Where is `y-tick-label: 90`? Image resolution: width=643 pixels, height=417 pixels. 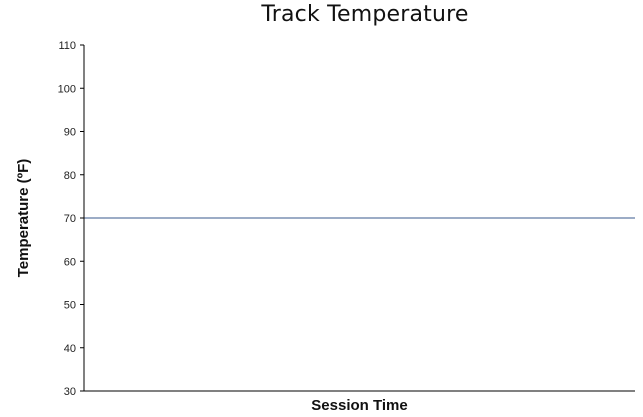
y-tick-label: 90 is located at coordinates (70, 133).